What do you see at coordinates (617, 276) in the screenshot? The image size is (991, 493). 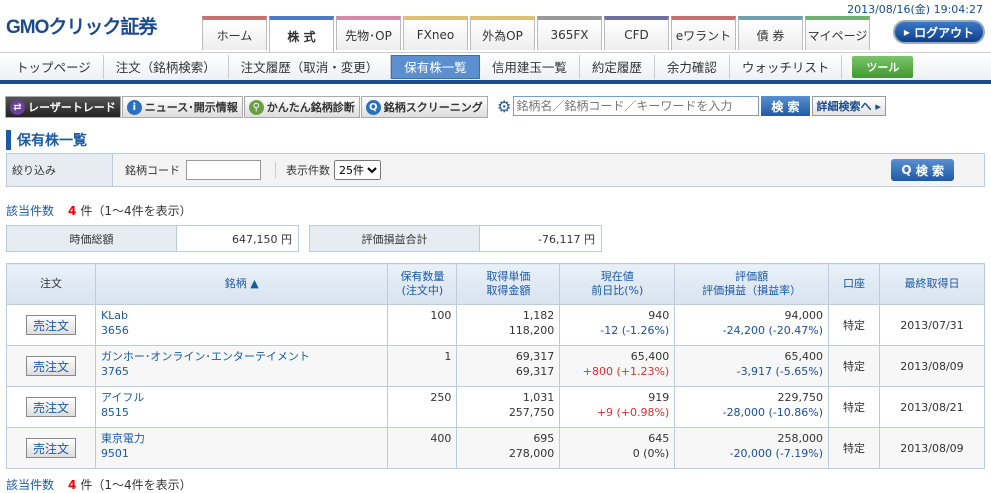 I see `header-line: 現在値` at bounding box center [617, 276].